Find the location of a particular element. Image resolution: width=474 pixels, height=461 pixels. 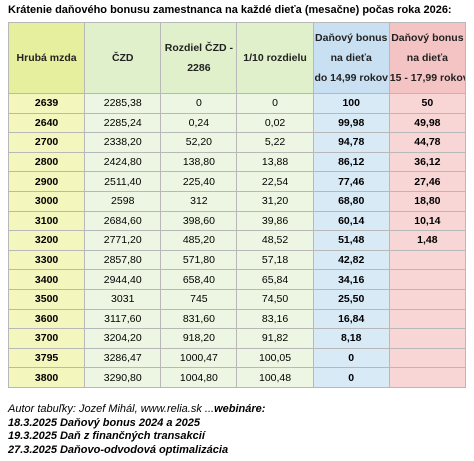

table-cell: 10,14 is located at coordinates (427, 221).